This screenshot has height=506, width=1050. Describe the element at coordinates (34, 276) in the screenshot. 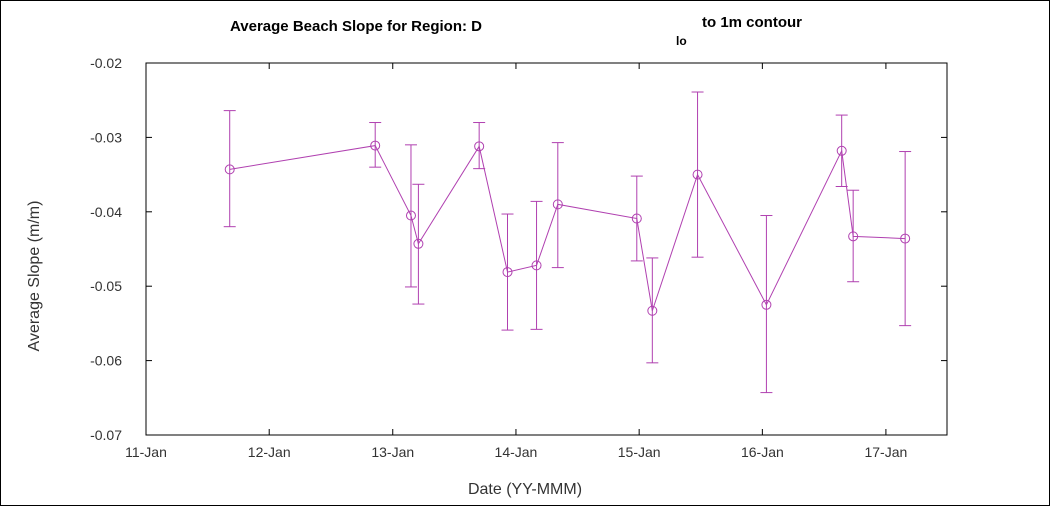

I see `y-axis-label: Average Slope (m/m)` at that location.